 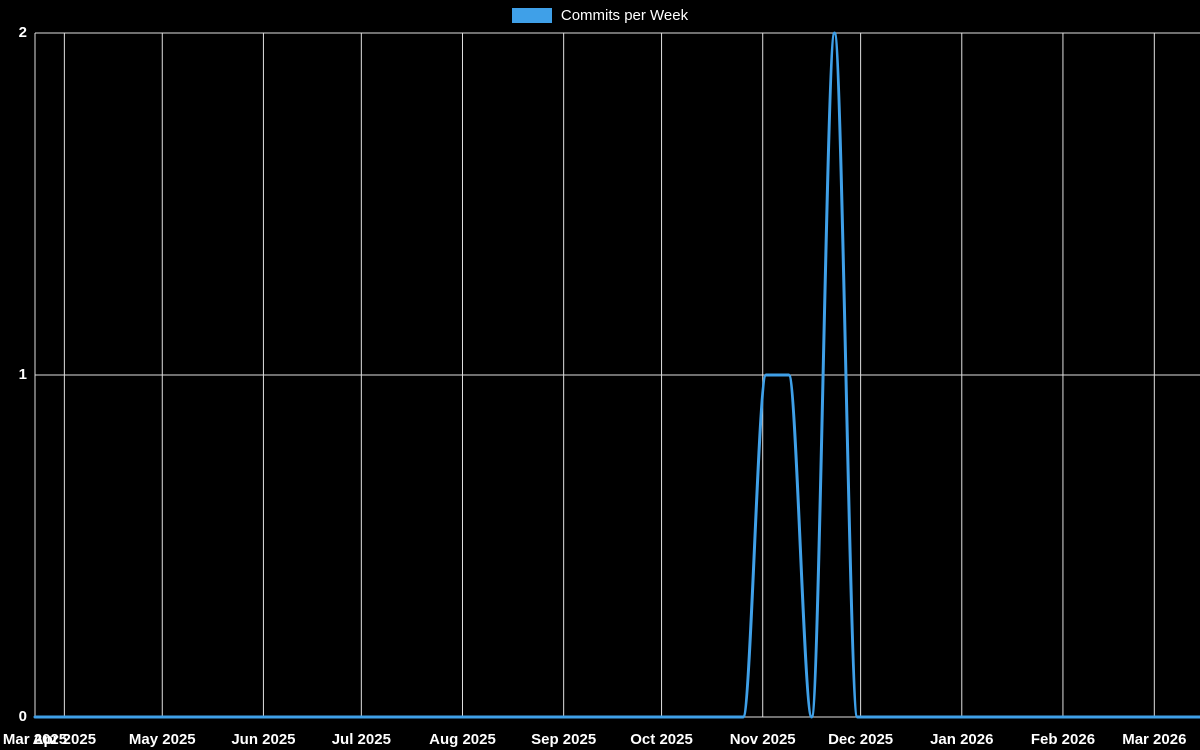 I want to click on chart-legend: Commits per Week, so click(x=600, y=15).